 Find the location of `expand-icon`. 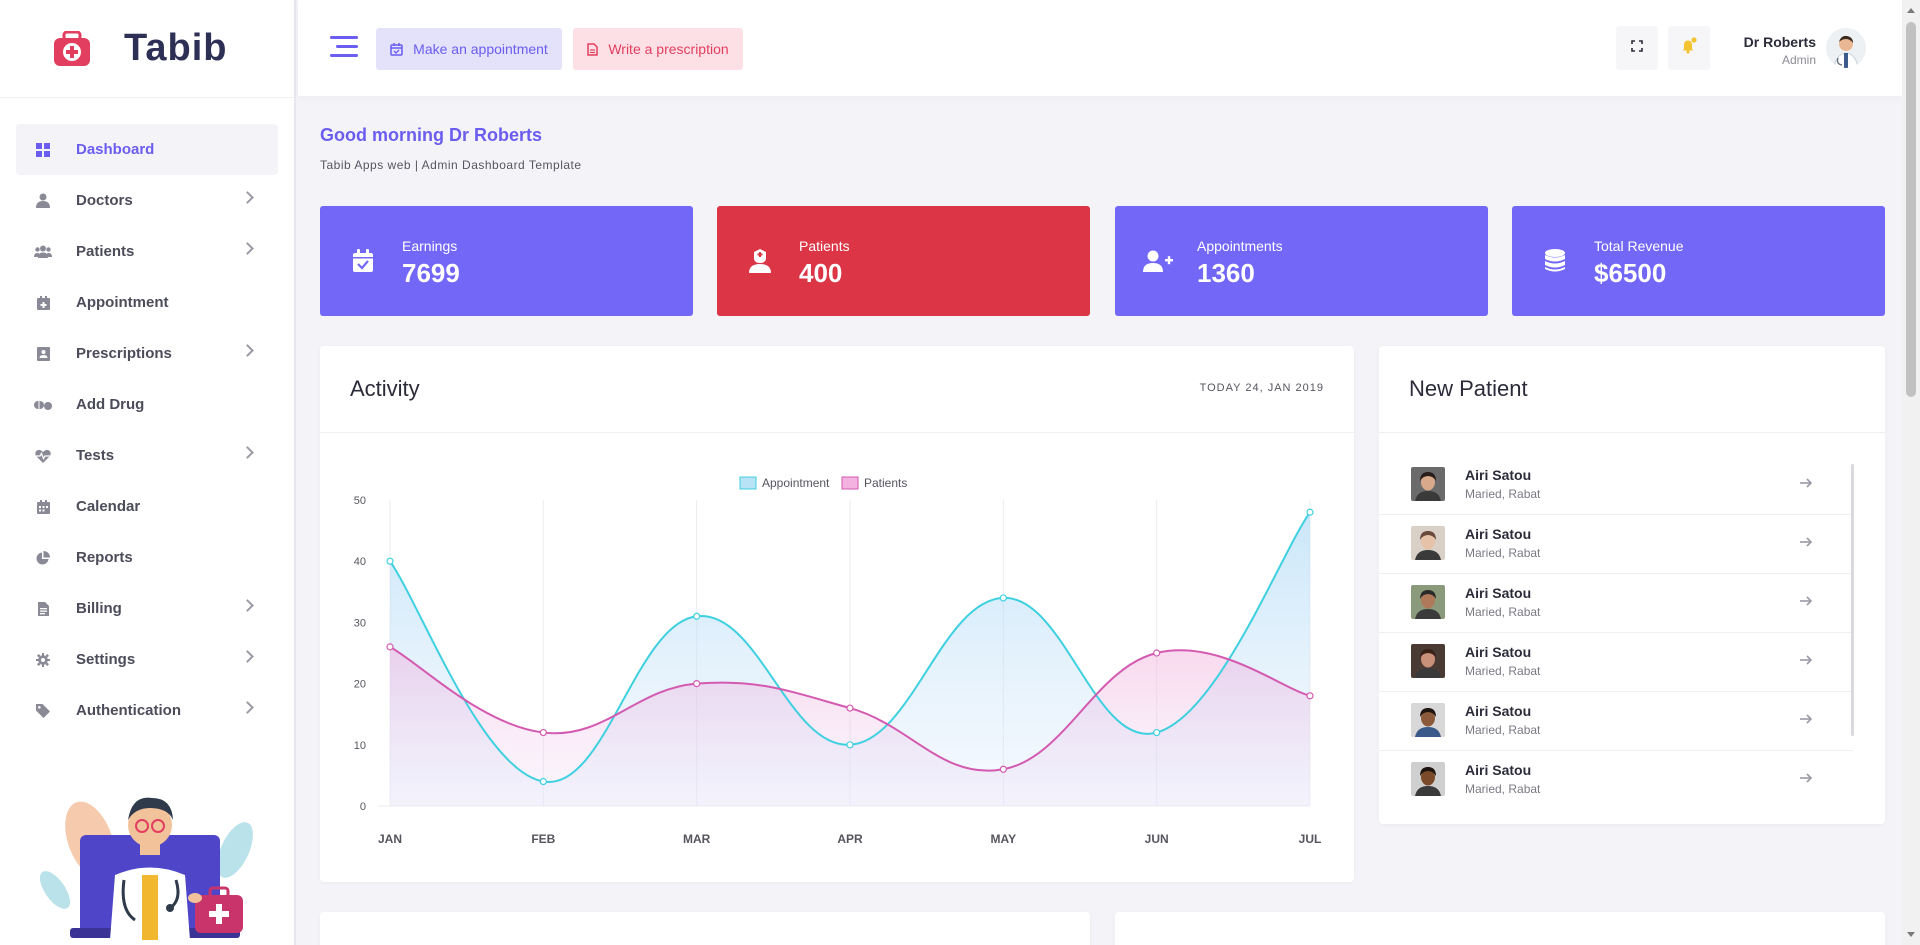

expand-icon is located at coordinates (1637, 48).